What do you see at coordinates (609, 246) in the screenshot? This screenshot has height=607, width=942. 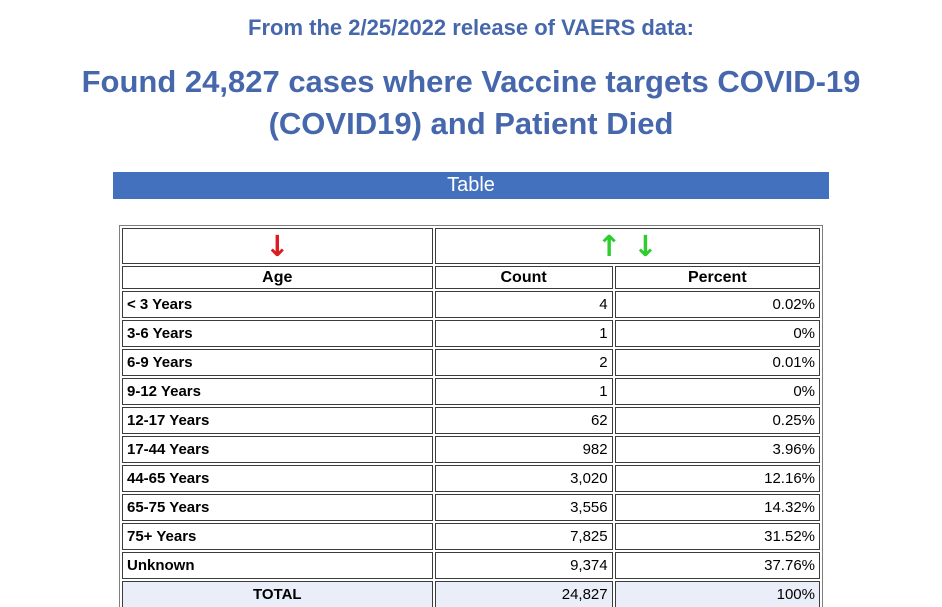 I see `count-sort-ascending-icon: ↑` at bounding box center [609, 246].